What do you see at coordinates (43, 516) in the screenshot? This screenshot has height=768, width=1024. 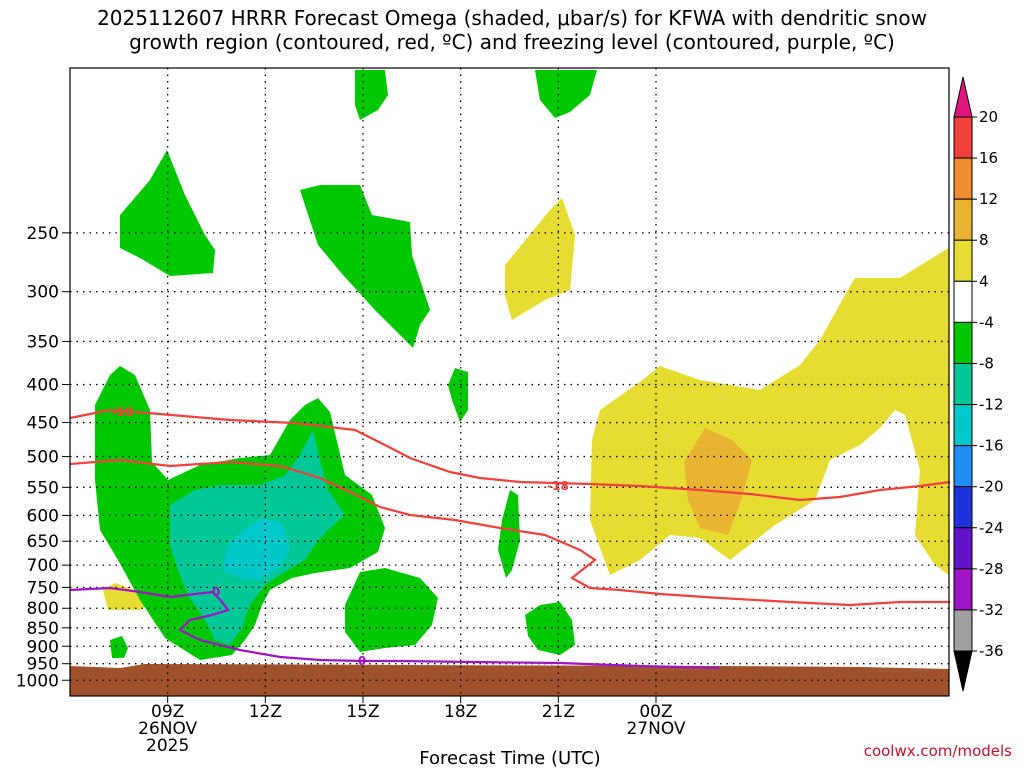 I see `y-tick-label: 600` at bounding box center [43, 516].